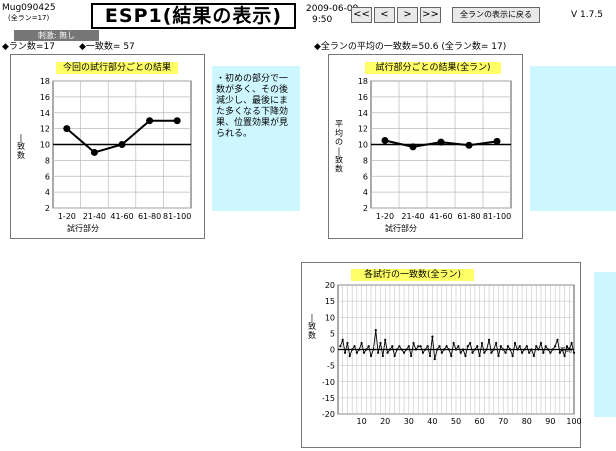 Image resolution: width=616 pixels, height=451 pixels. I want to click on y-tick-label: 5, so click(332, 333).